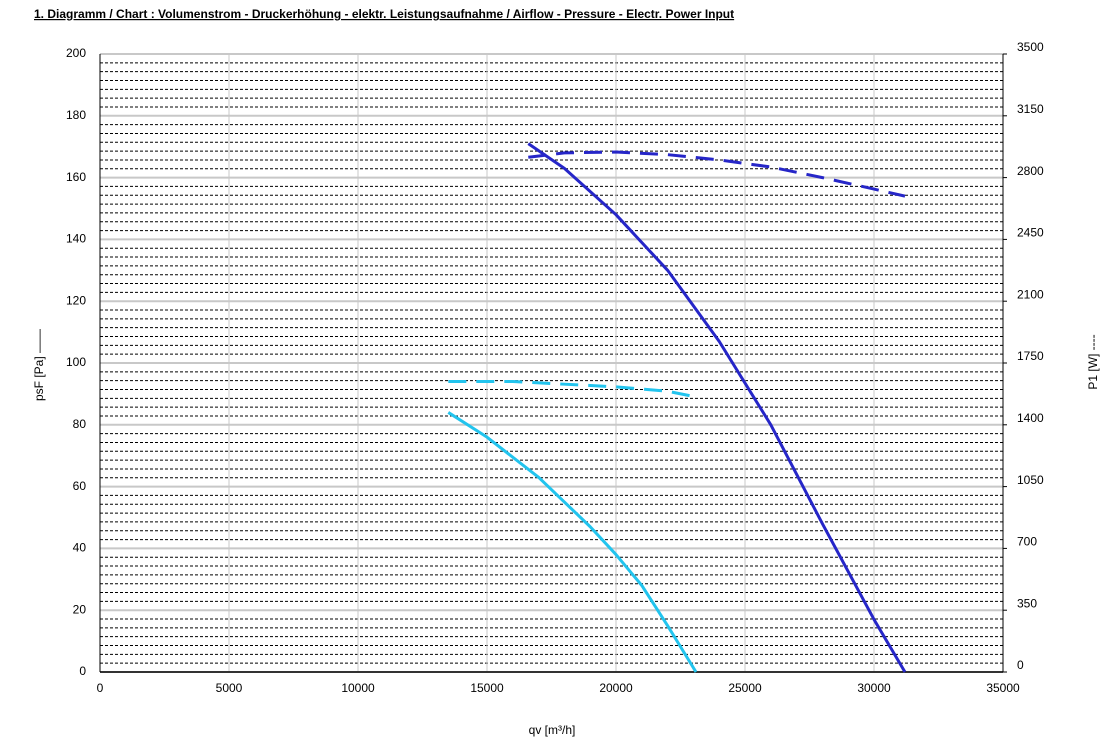 This screenshot has height=743, width=1102. Describe the element at coordinates (1027, 542) in the screenshot. I see `y2-tick-label: 700` at that location.